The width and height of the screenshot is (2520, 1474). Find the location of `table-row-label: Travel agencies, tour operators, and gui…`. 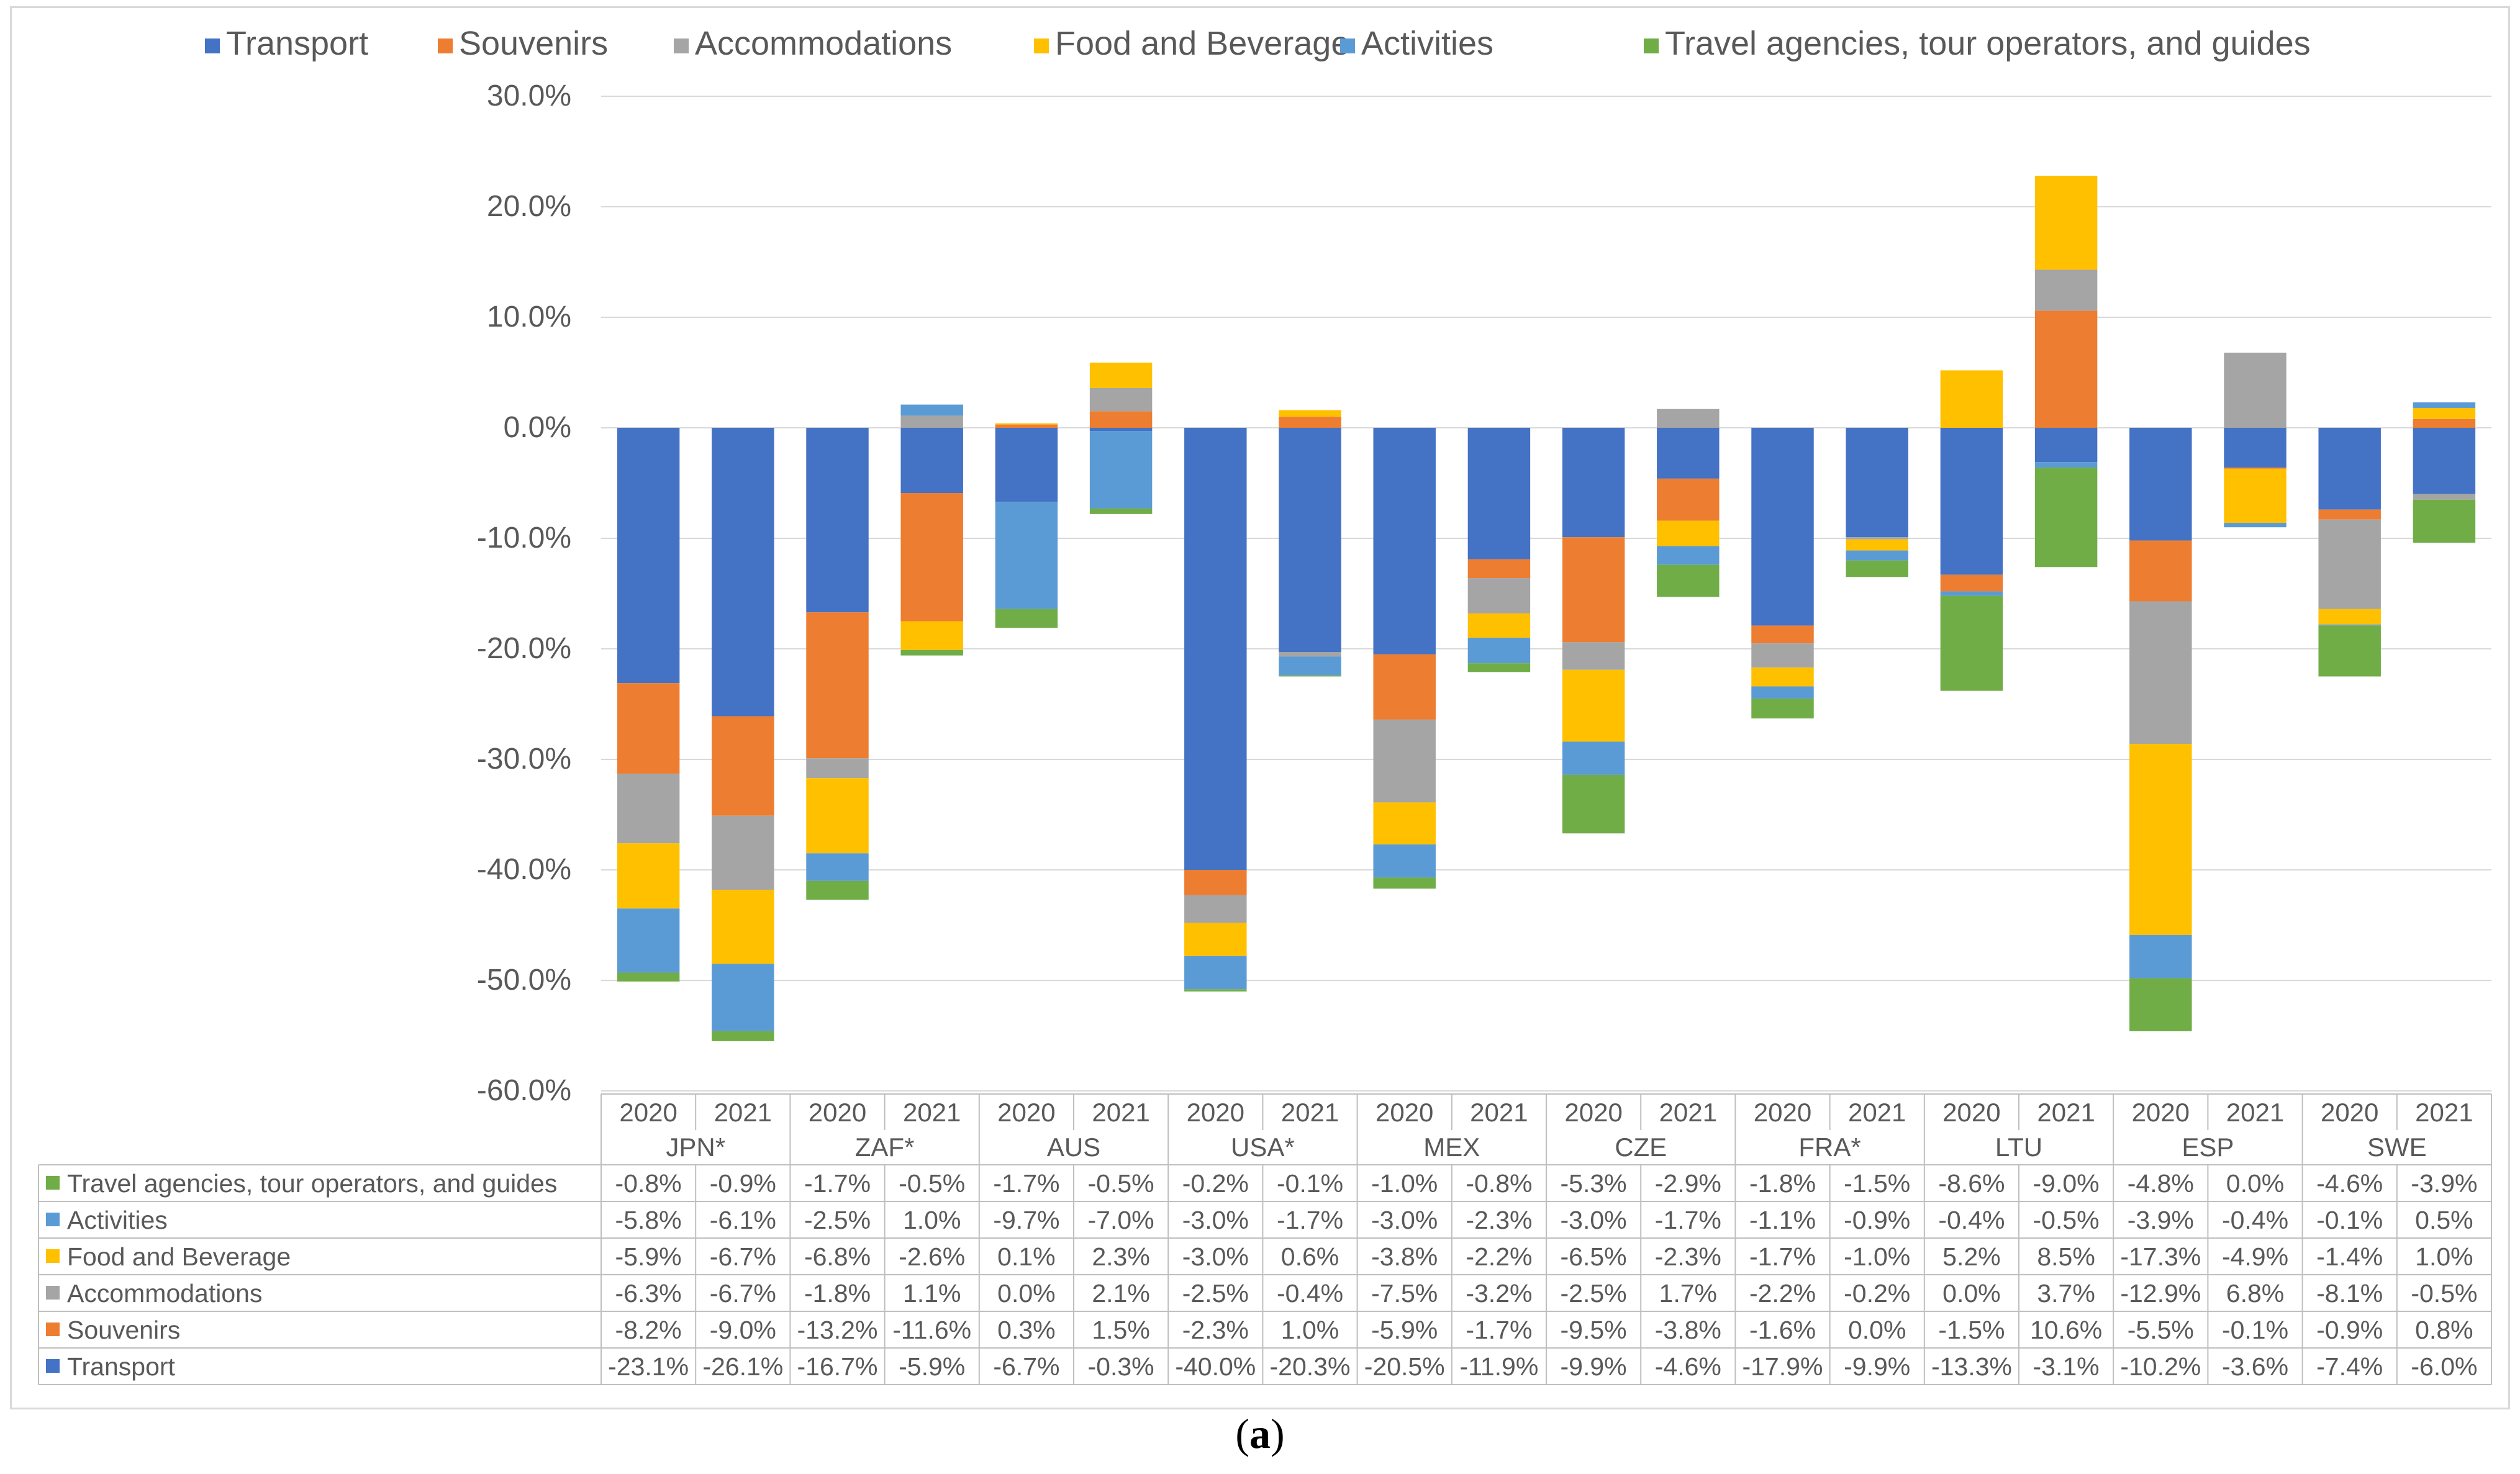

table-row-label: Travel agencies, tour operators, and gui… is located at coordinates (312, 1183).